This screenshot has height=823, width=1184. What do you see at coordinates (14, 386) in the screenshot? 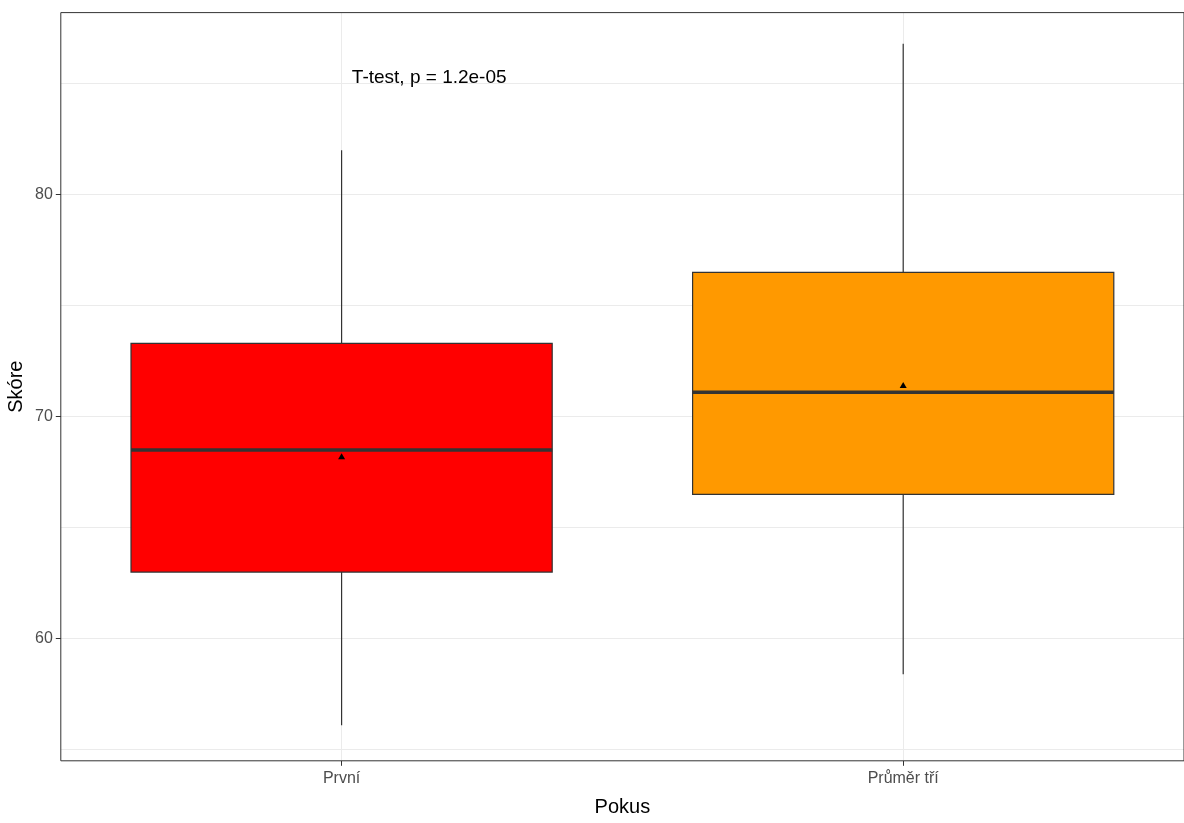
I see `y-axis-title: Skóre` at bounding box center [14, 386].